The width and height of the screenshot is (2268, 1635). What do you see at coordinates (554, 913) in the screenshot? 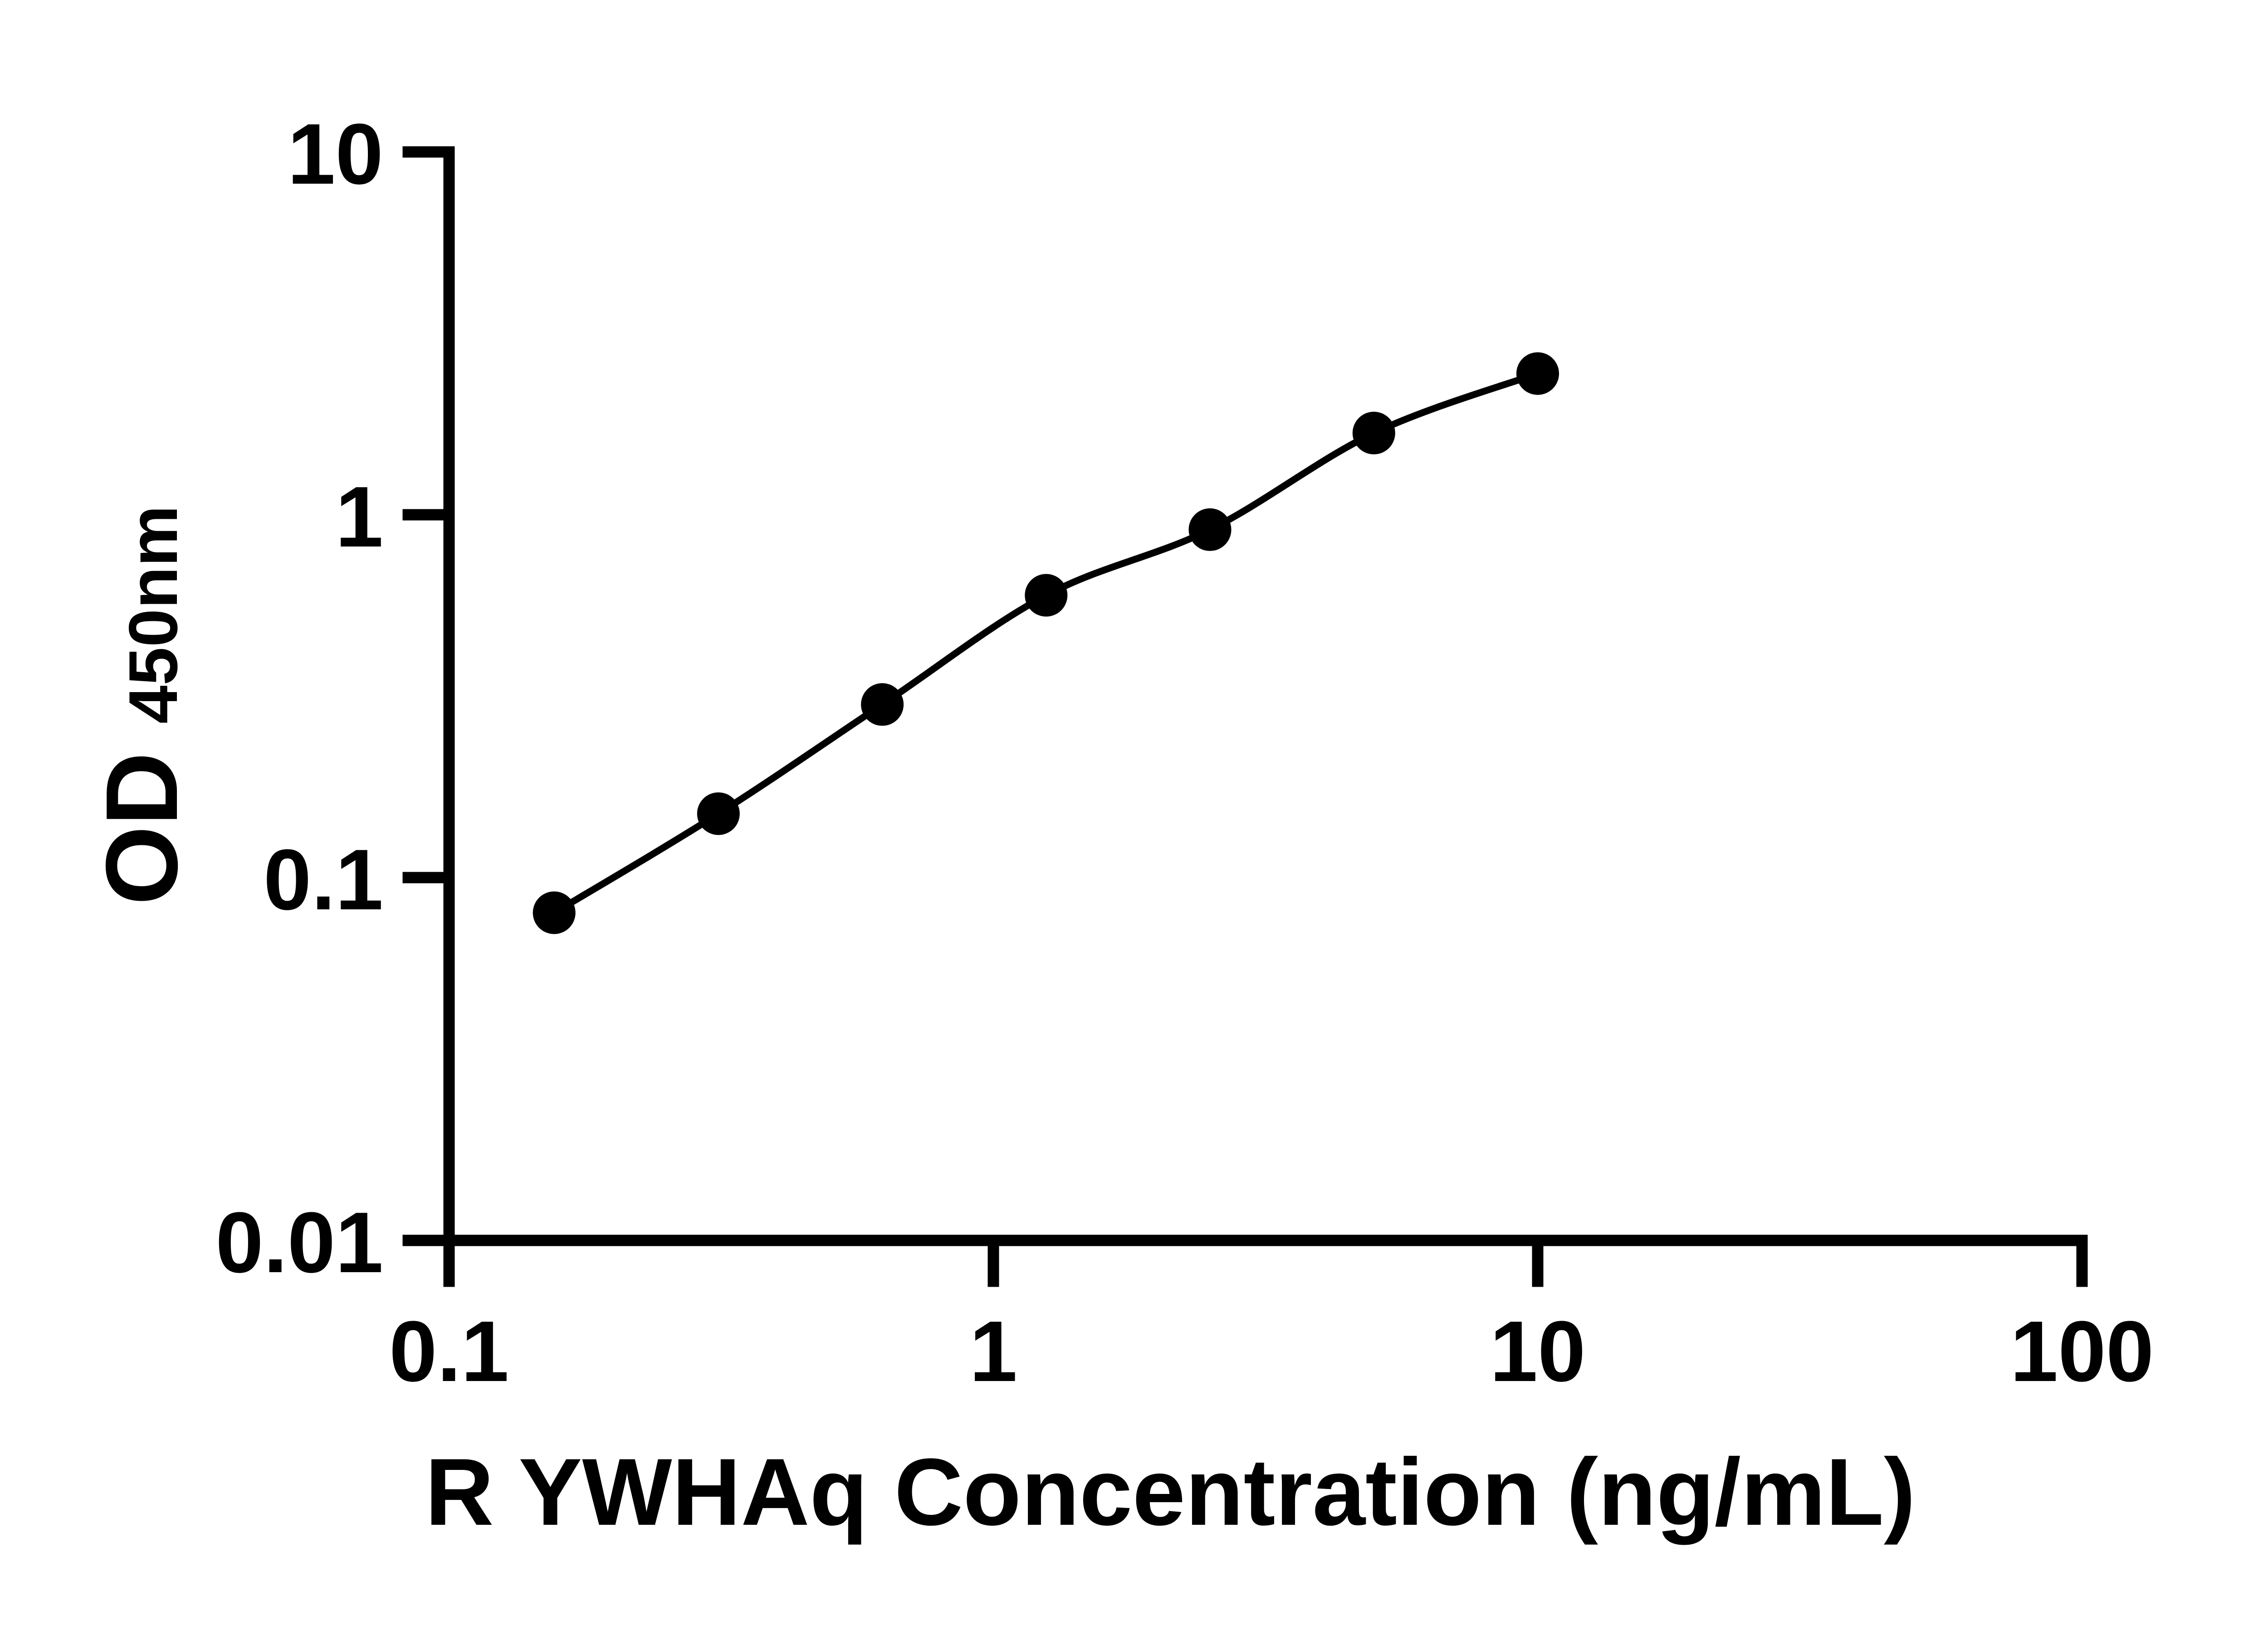
I see `data-point-0.156` at bounding box center [554, 913].